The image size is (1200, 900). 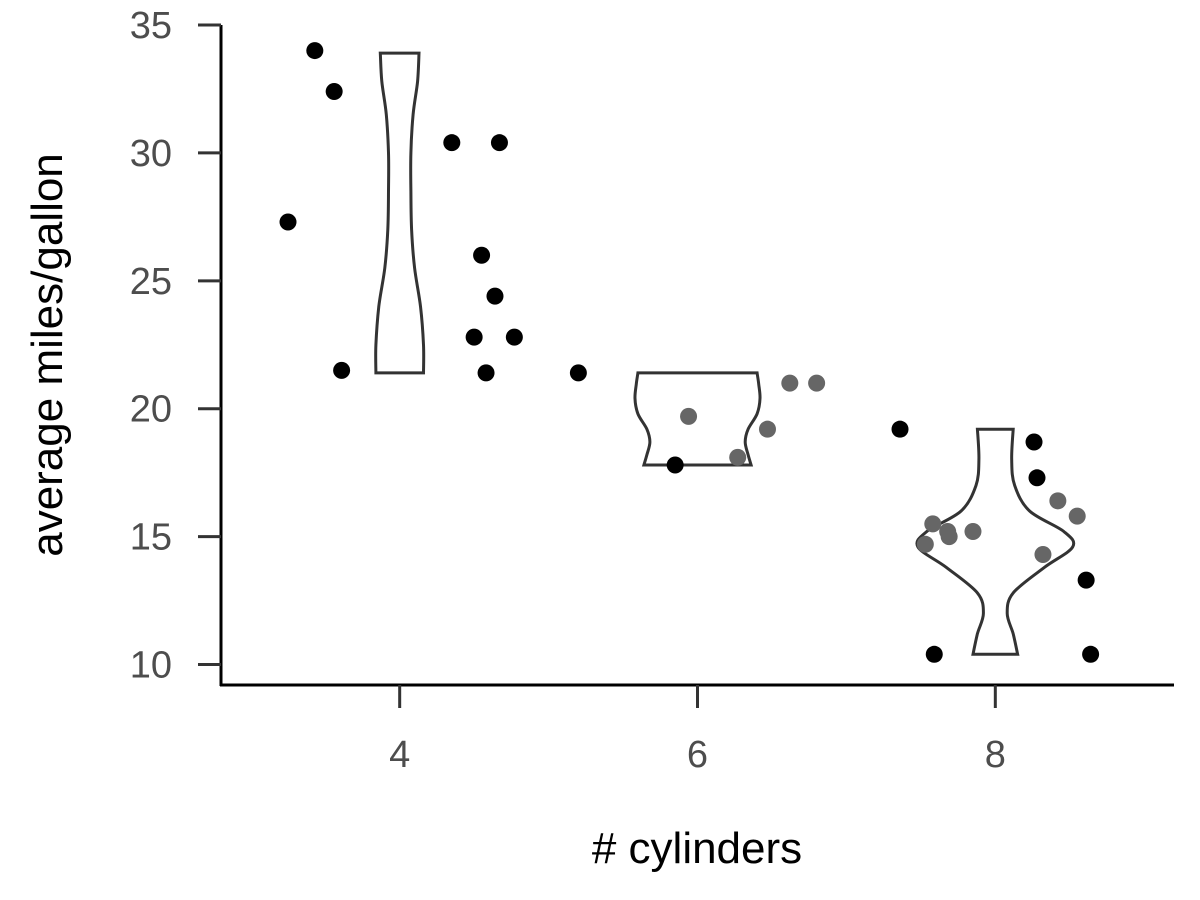 I want to click on x-ticks: 4 6 8, so click(x=697, y=730).